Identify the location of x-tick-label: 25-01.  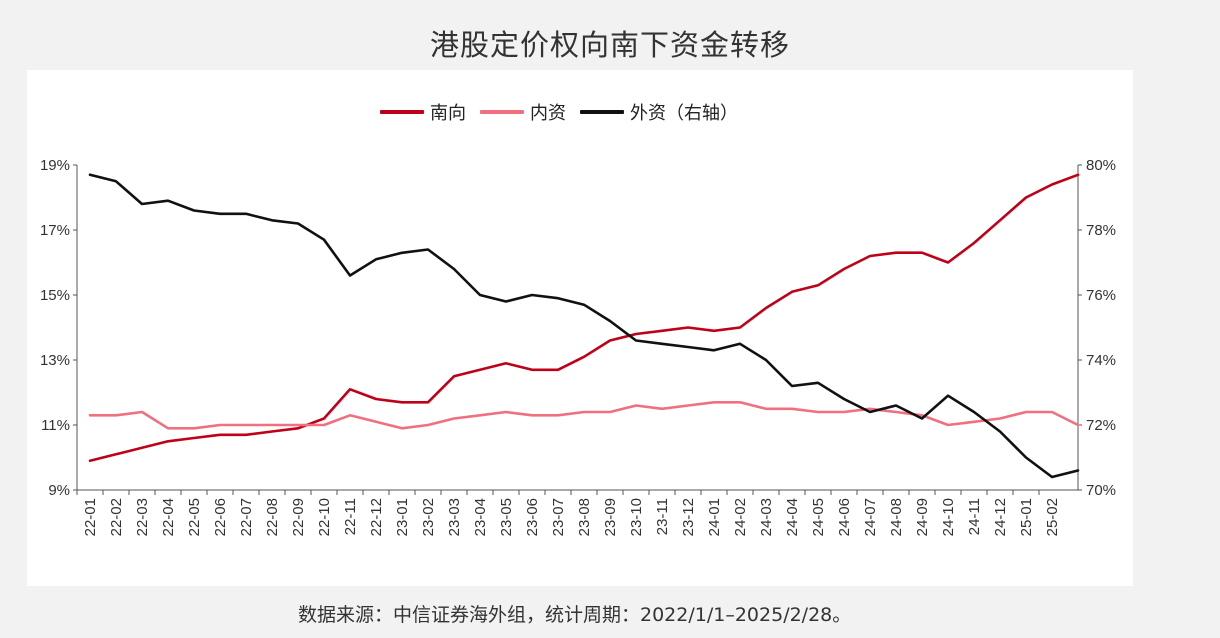
(1026, 517).